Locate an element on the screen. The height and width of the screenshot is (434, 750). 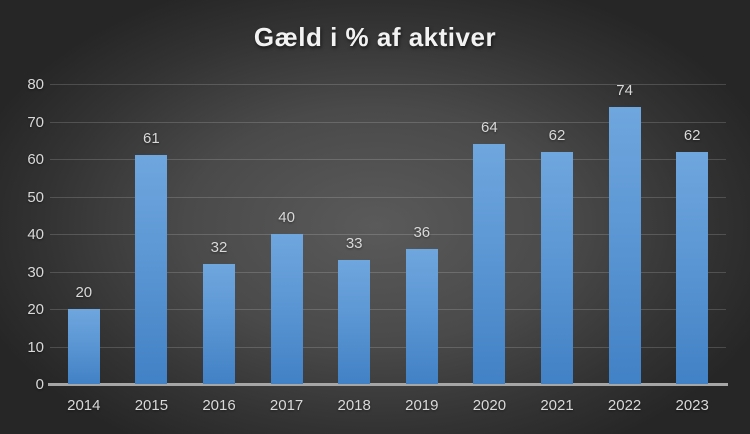
bar-2016 is located at coordinates (219, 324).